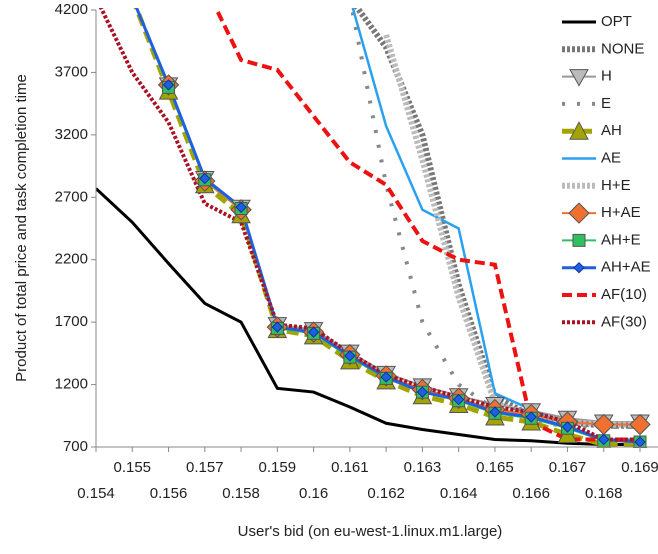  What do you see at coordinates (96, 493) in the screenshot?
I see `x-tick-label: 0.154` at bounding box center [96, 493].